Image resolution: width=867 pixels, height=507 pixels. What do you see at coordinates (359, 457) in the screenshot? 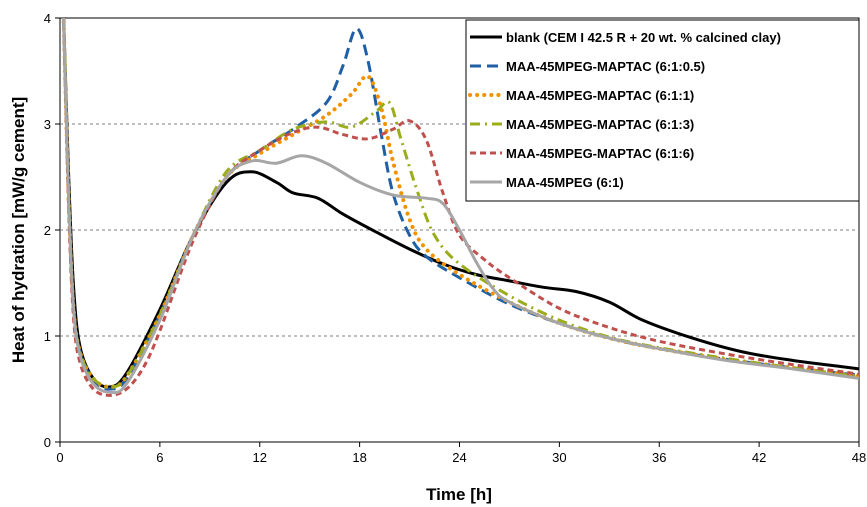
I see `x-tick-label: 18` at bounding box center [359, 457].